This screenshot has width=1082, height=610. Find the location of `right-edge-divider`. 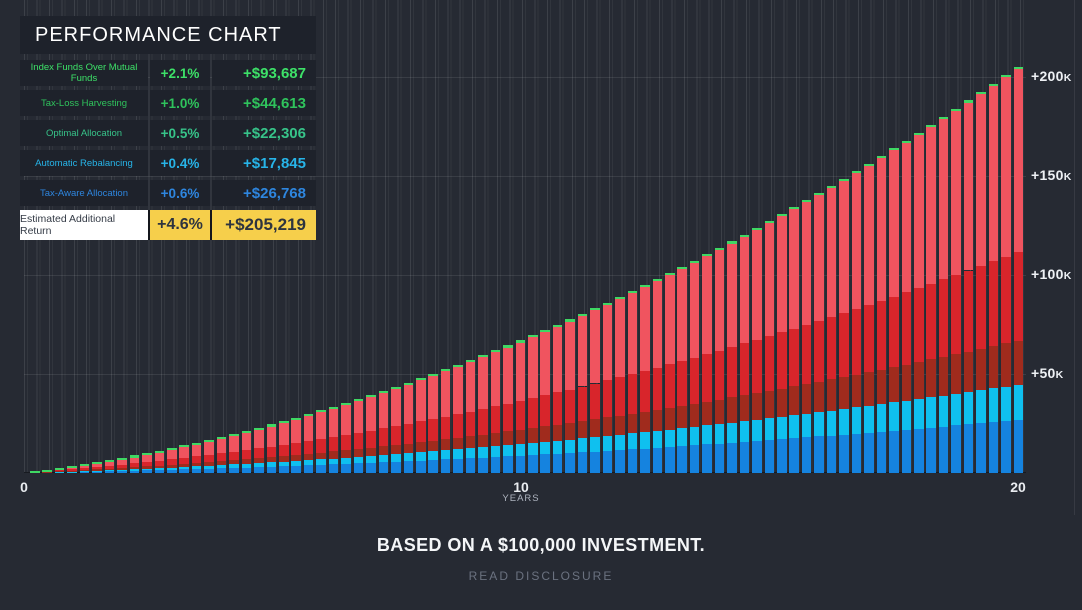

right-edge-divider is located at coordinates (1074, 257).